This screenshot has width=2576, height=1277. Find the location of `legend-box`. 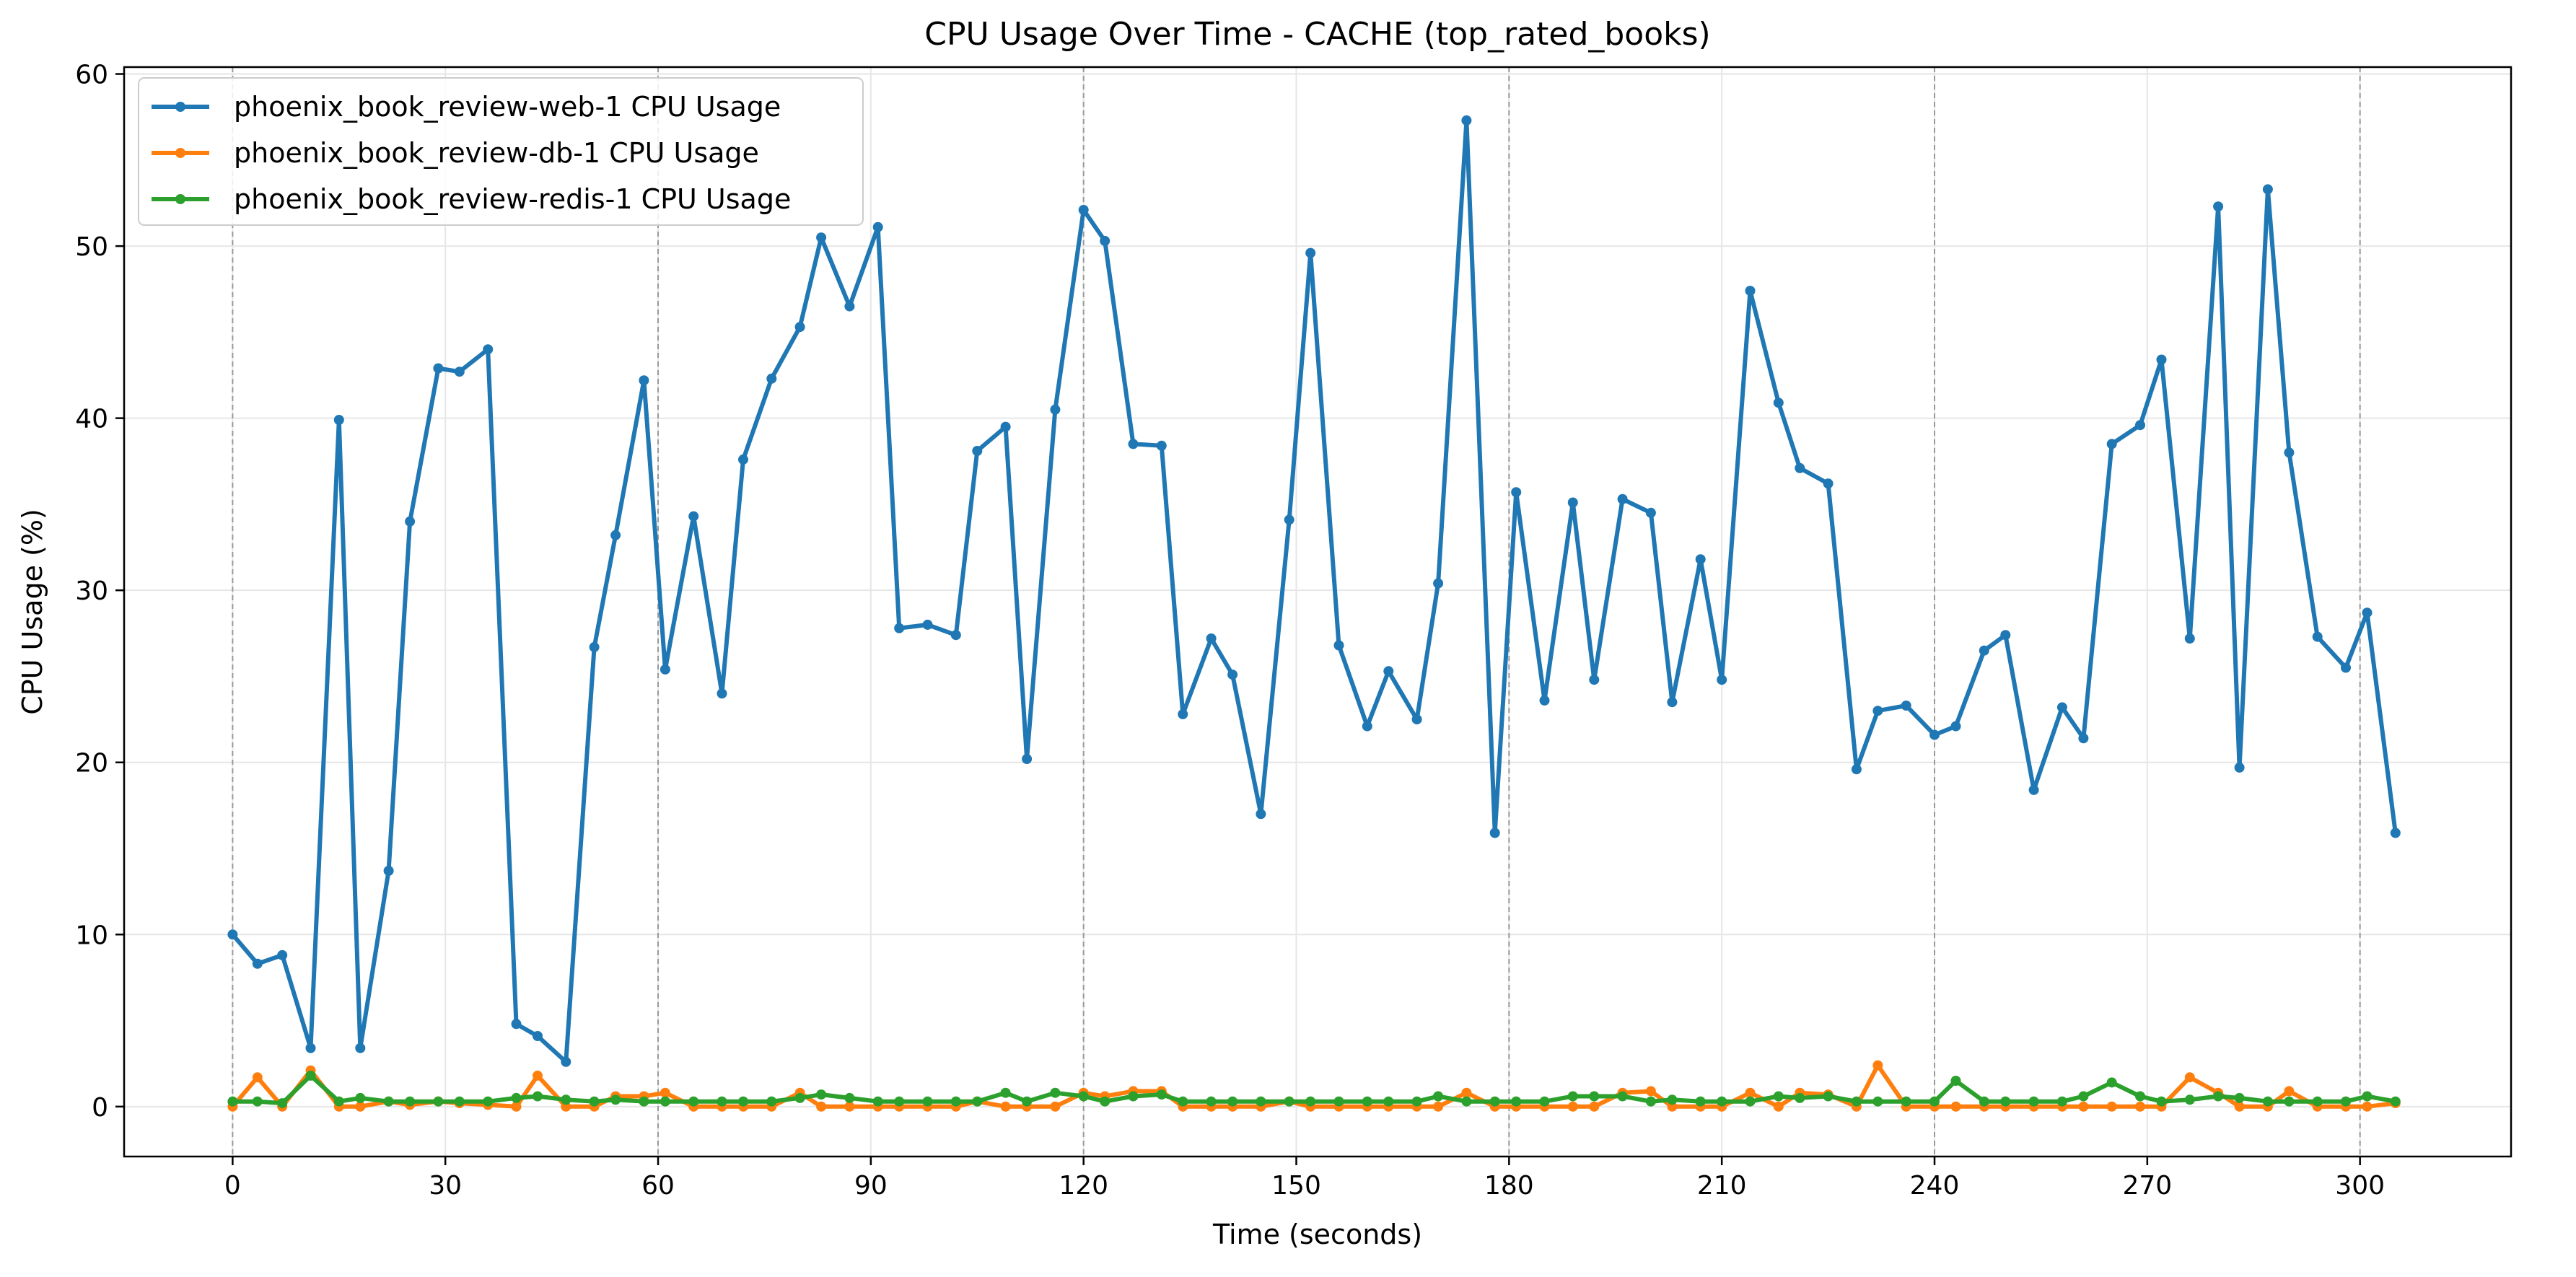

legend-box is located at coordinates (501, 152).